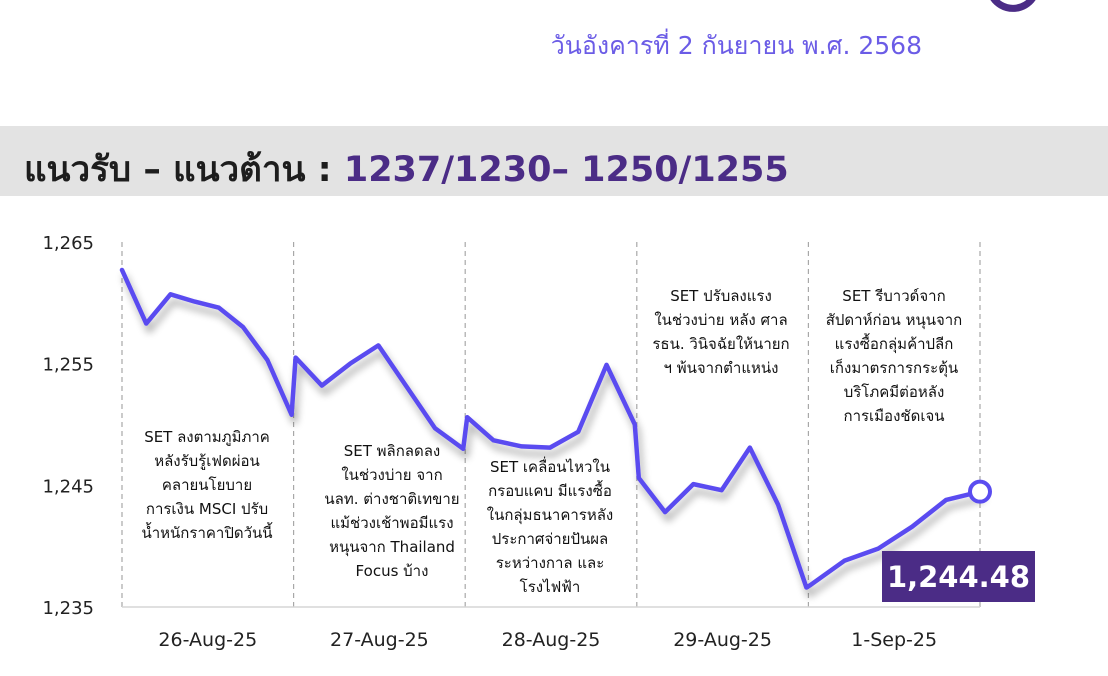  I want to click on support-resistance-label: แนวรับ – แนวต้าน :, so click(184, 170).